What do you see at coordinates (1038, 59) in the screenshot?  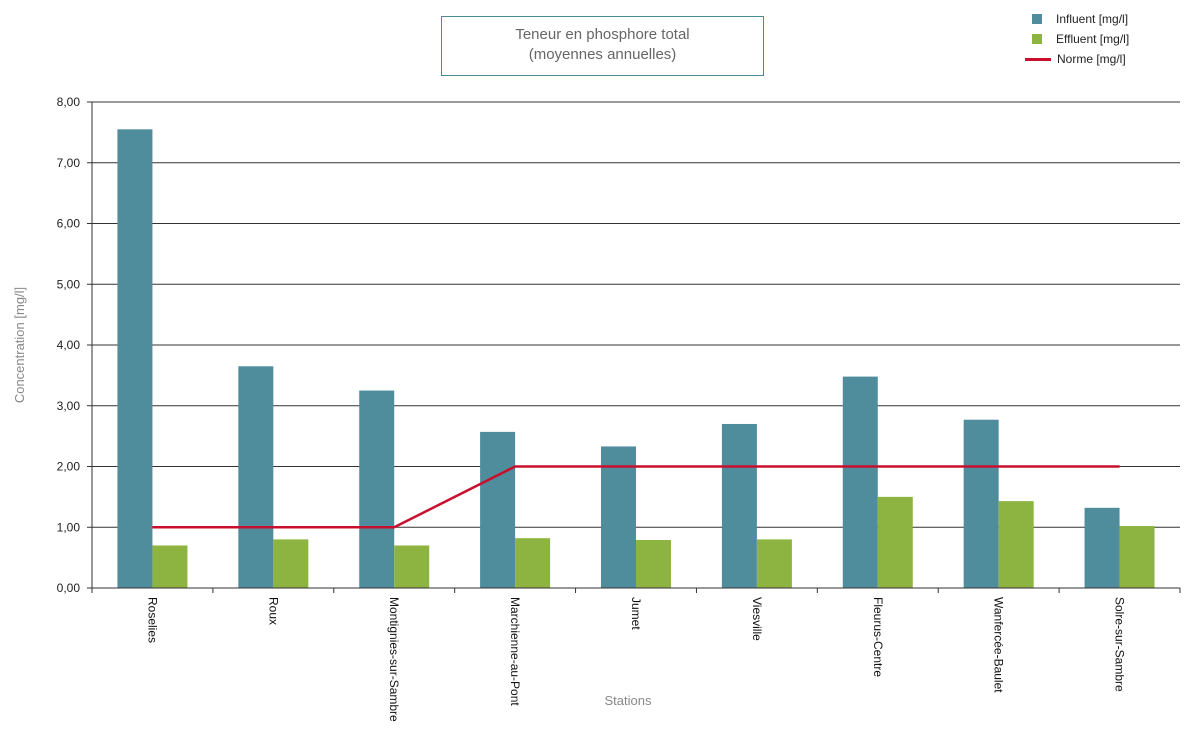 I see `legend-line-norme` at bounding box center [1038, 59].